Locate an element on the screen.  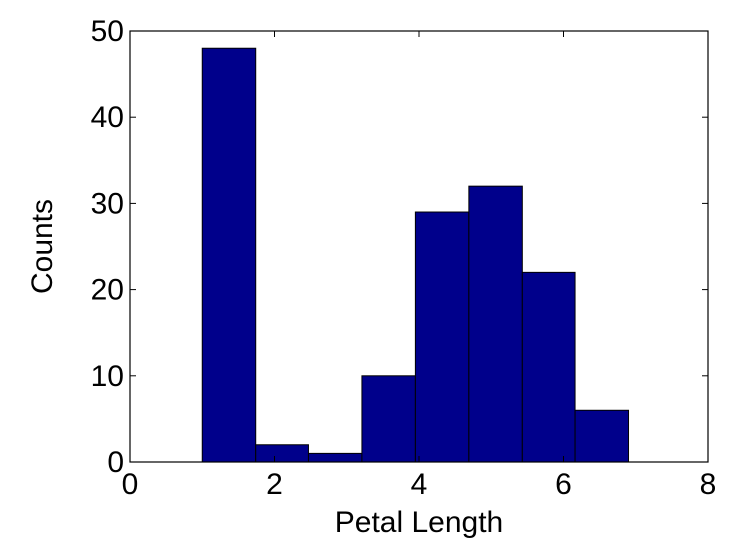
y-tick-label: 40 is located at coordinates (107, 117).